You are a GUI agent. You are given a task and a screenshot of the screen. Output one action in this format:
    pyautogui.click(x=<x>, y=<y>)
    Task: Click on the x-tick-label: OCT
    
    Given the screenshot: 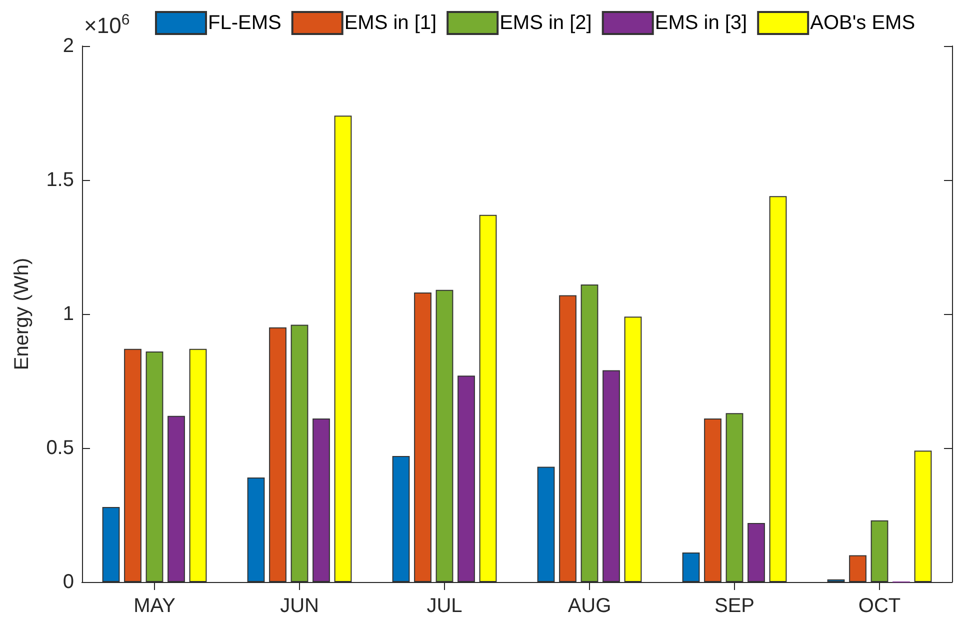 What is the action you would take?
    pyautogui.click(x=879, y=606)
    